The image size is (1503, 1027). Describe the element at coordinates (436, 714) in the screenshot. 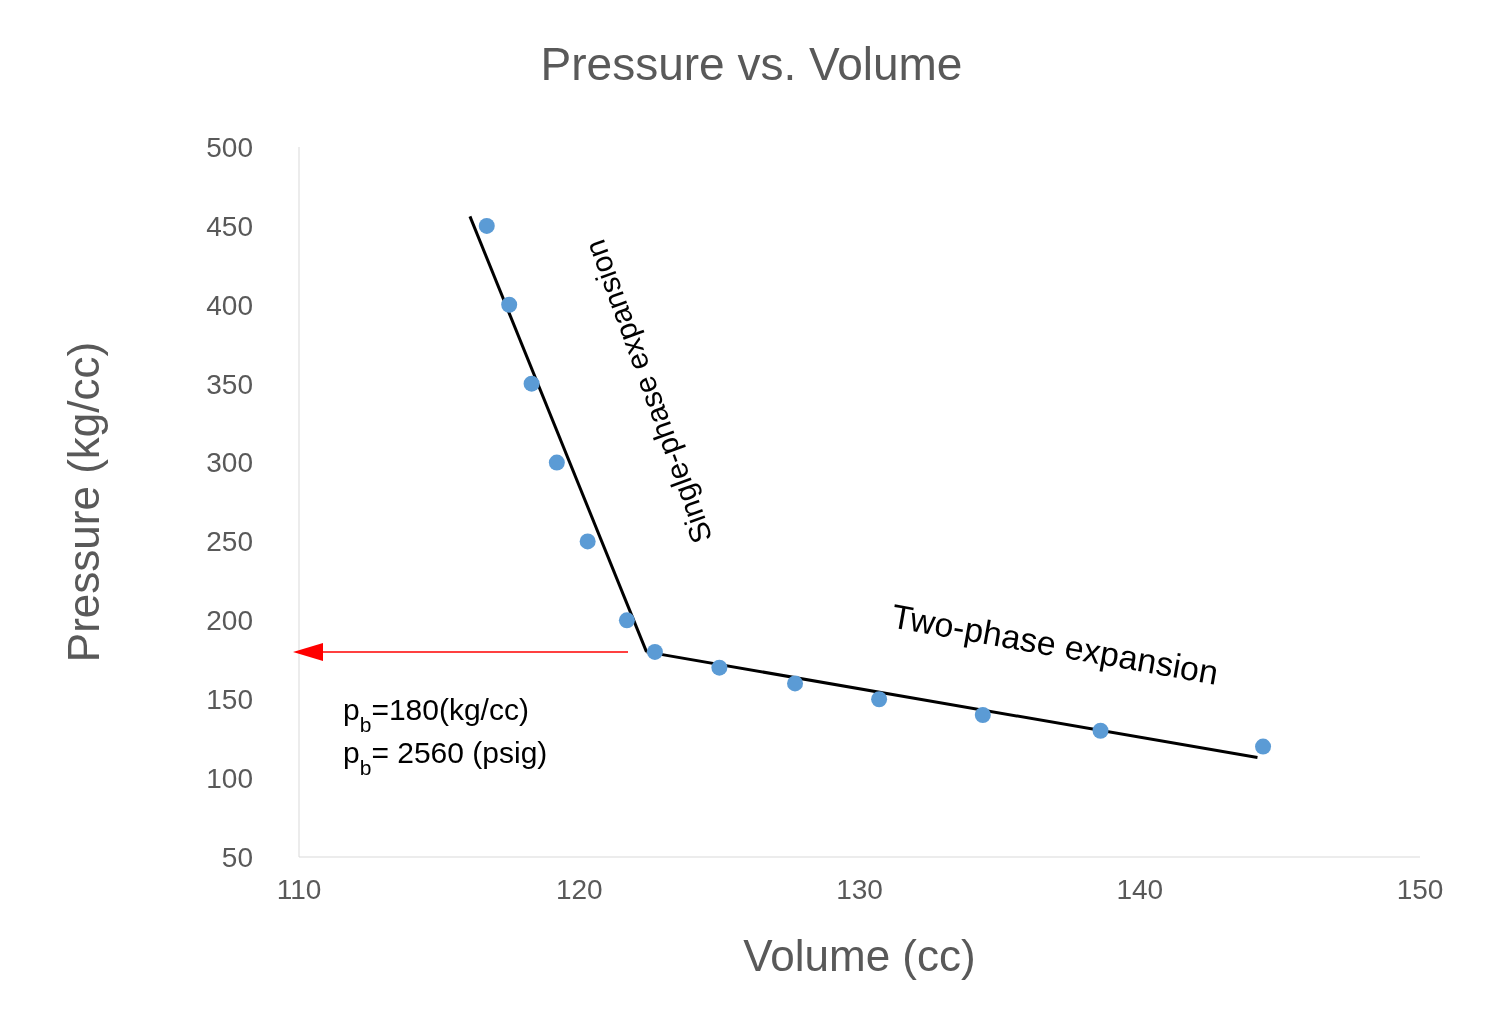

I see `annotation: p$_{b}$=180(kg/cc)` at that location.